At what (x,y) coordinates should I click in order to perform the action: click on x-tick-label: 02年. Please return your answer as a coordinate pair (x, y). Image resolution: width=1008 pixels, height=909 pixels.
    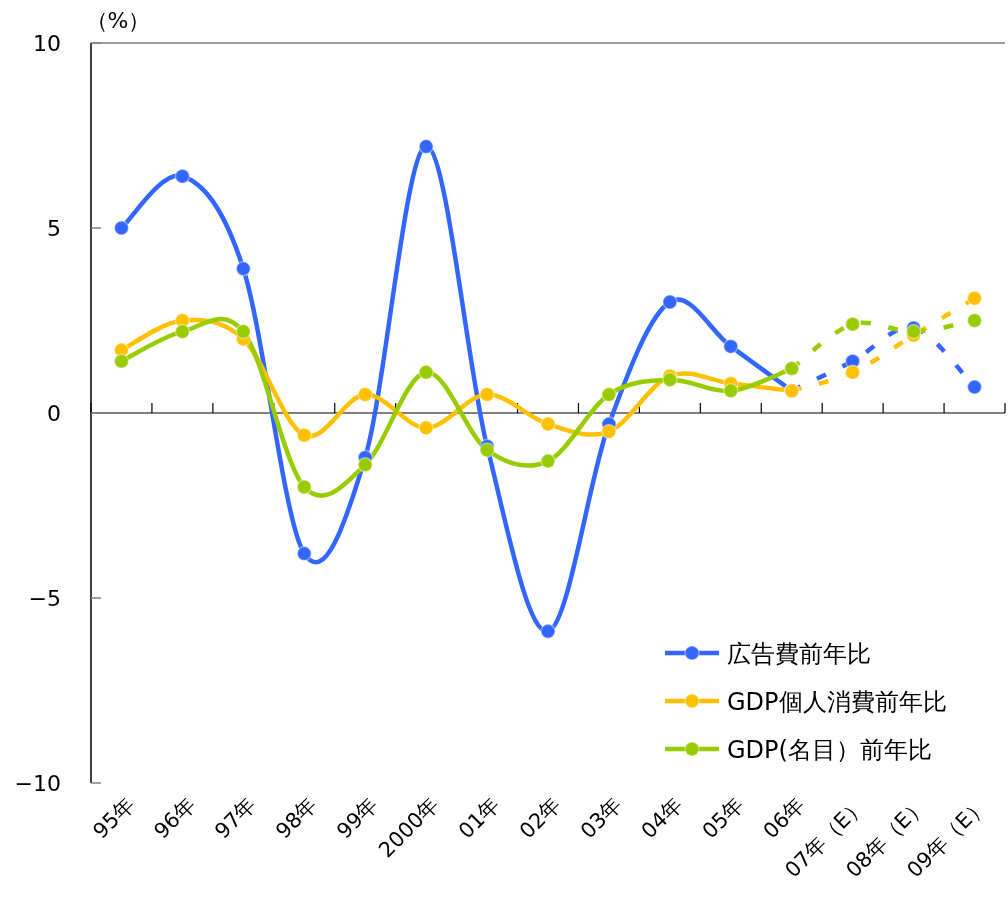
    Looking at the image, I should click on (540, 818).